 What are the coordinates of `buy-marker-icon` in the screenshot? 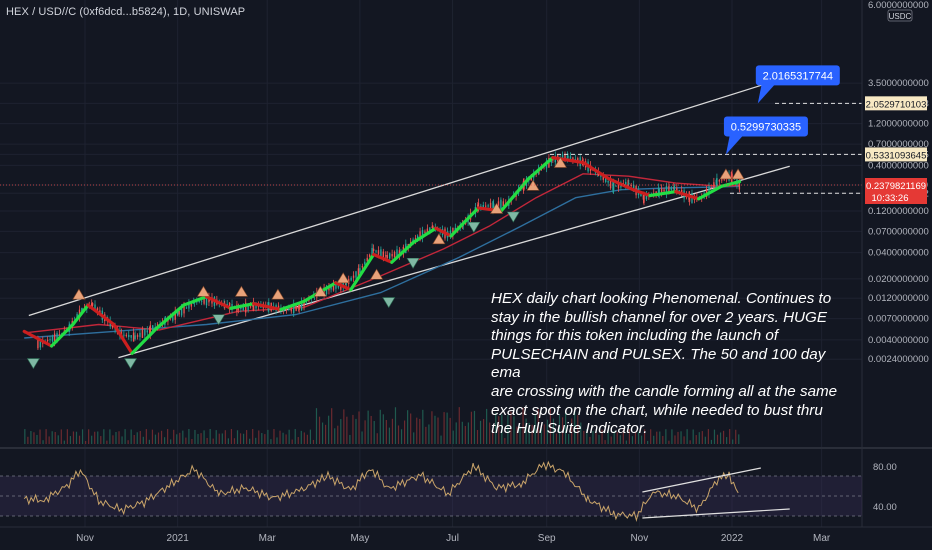 It's located at (389, 303).